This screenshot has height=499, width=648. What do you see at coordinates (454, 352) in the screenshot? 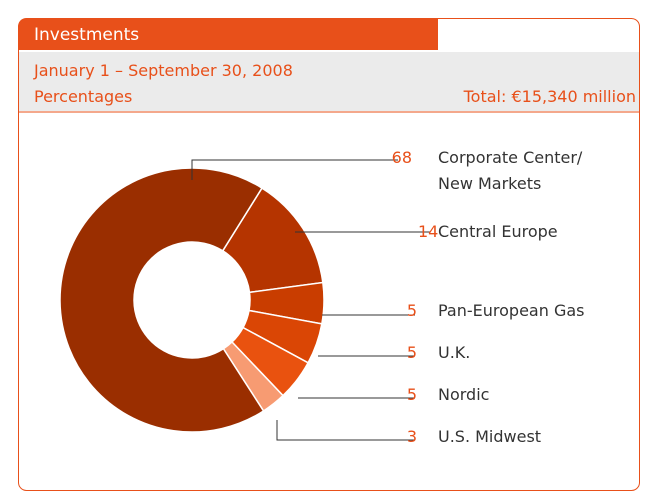
I see `category-label: U.K.` at bounding box center [454, 352].